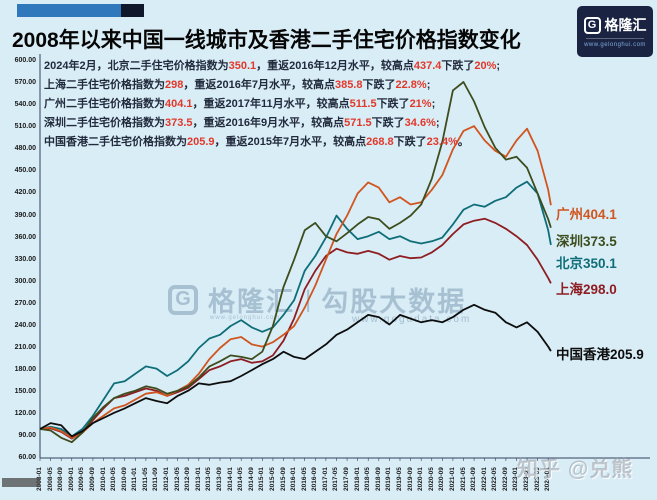 The height and width of the screenshot is (500, 657). Describe the element at coordinates (25, 83) in the screenshot. I see `y-tick-label: 570.00` at that location.